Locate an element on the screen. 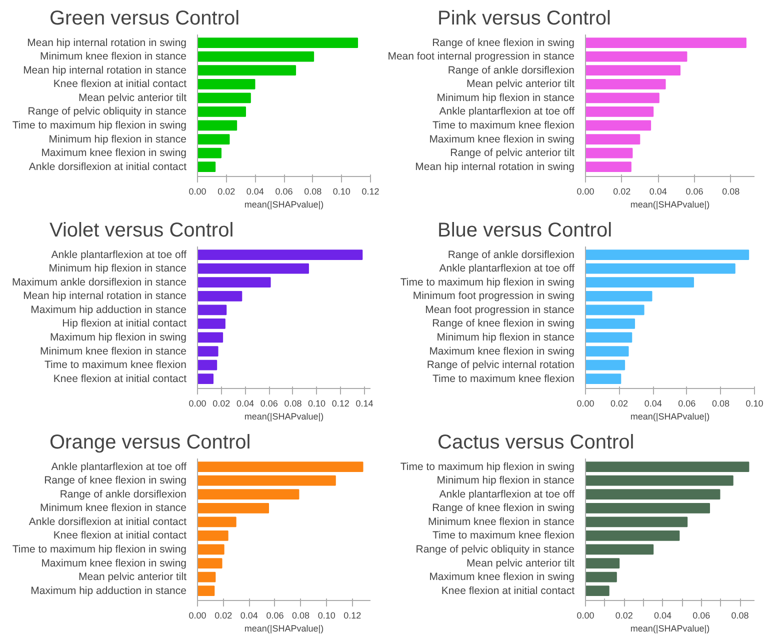 The image size is (768, 638). chart-title: Violet versus Control is located at coordinates (142, 231).